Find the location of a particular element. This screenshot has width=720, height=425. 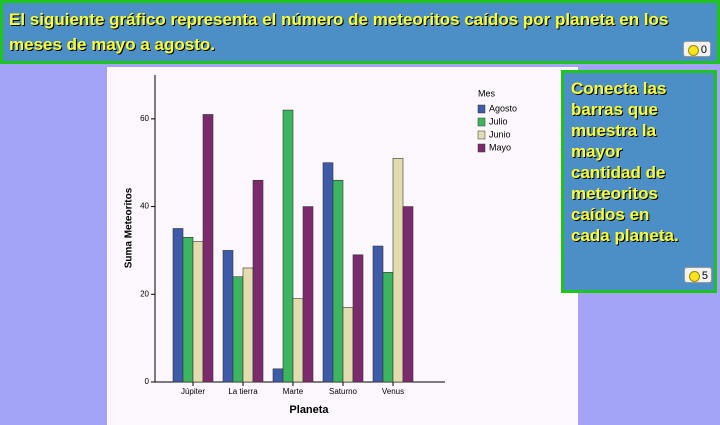

score-badge: 5 is located at coordinates (698, 275).